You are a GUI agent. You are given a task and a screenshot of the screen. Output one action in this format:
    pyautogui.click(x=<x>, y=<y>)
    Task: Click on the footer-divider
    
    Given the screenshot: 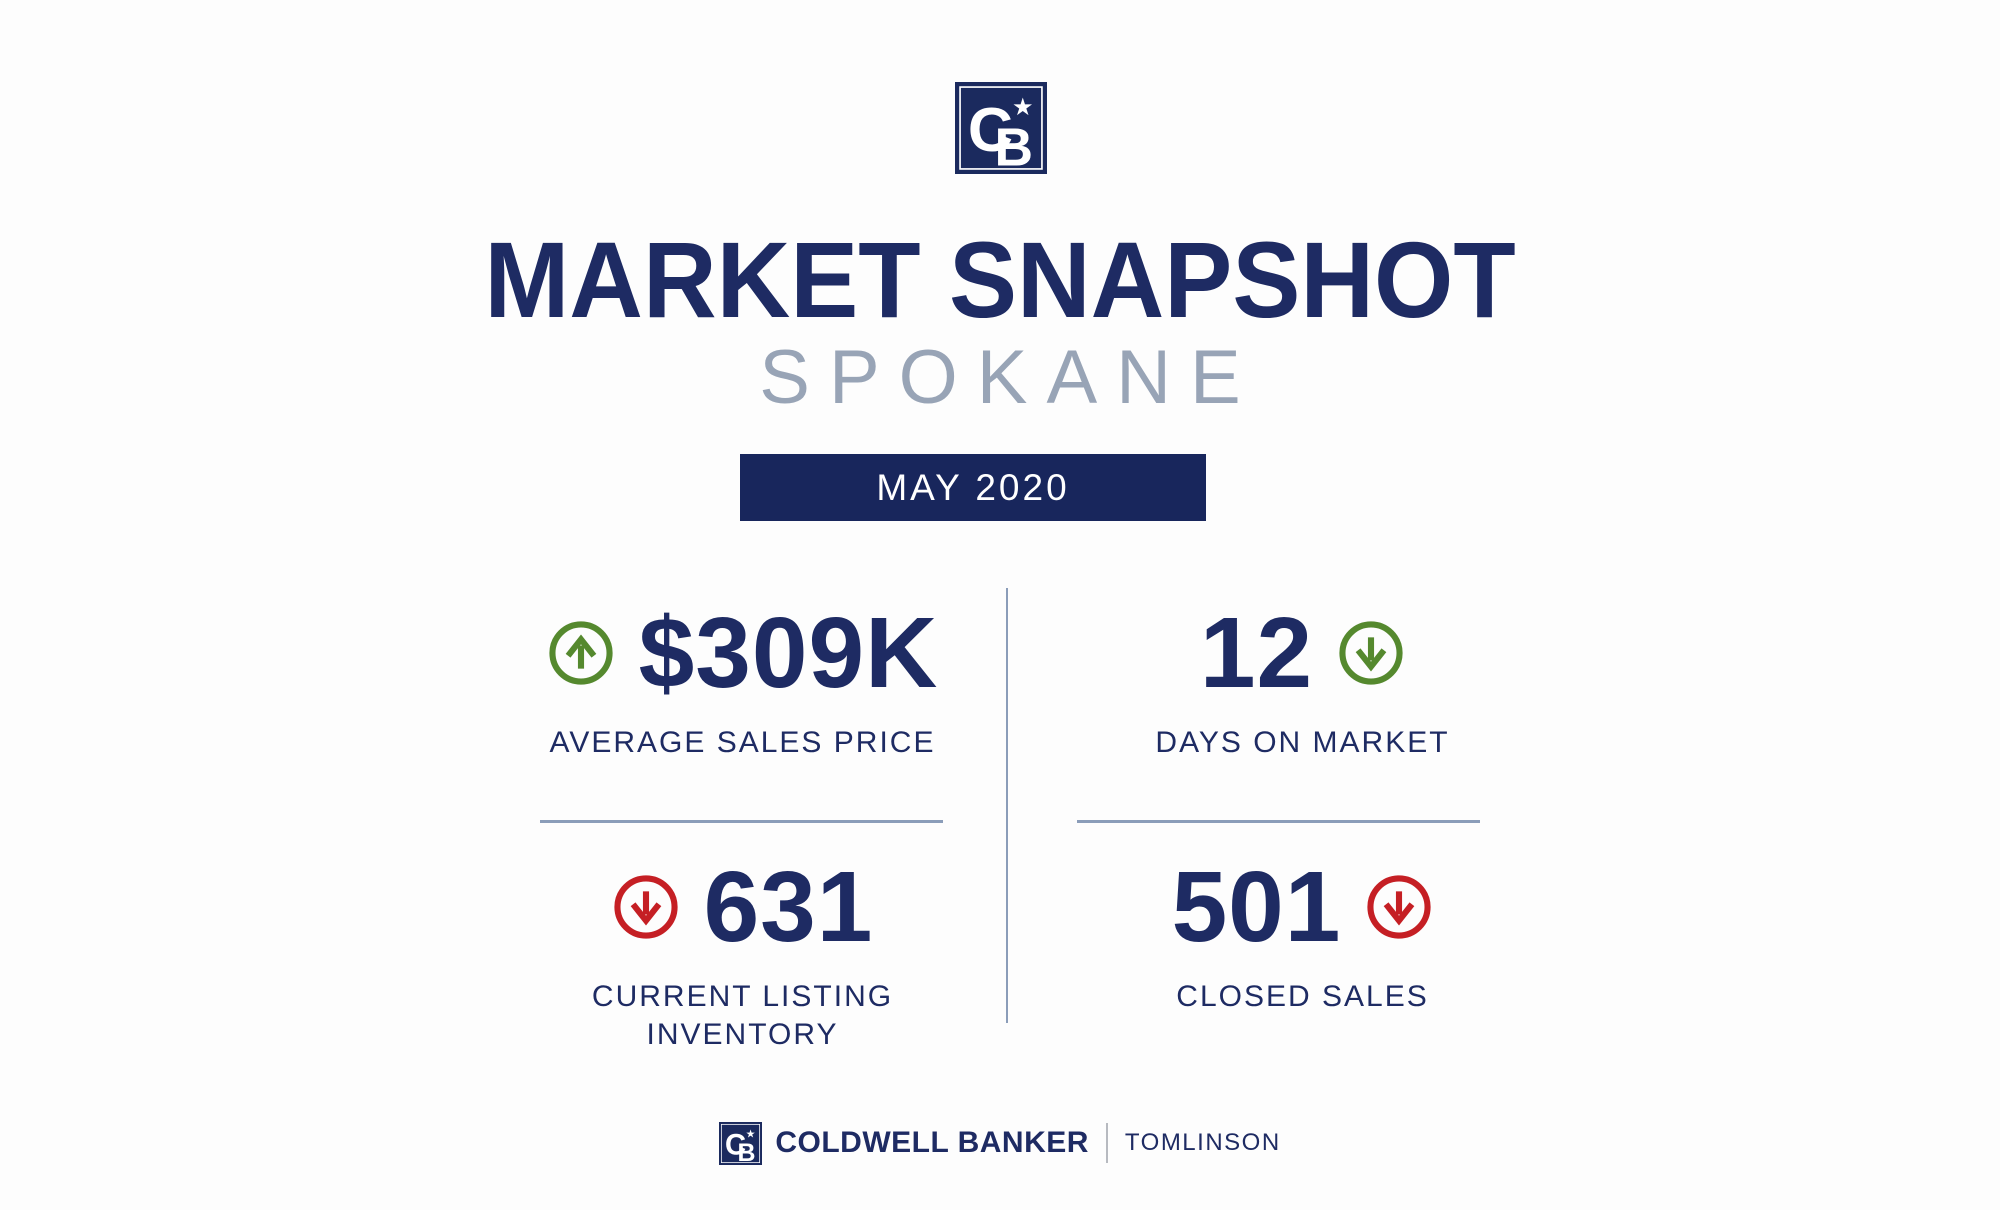 What is the action you would take?
    pyautogui.click(x=1106, y=1143)
    